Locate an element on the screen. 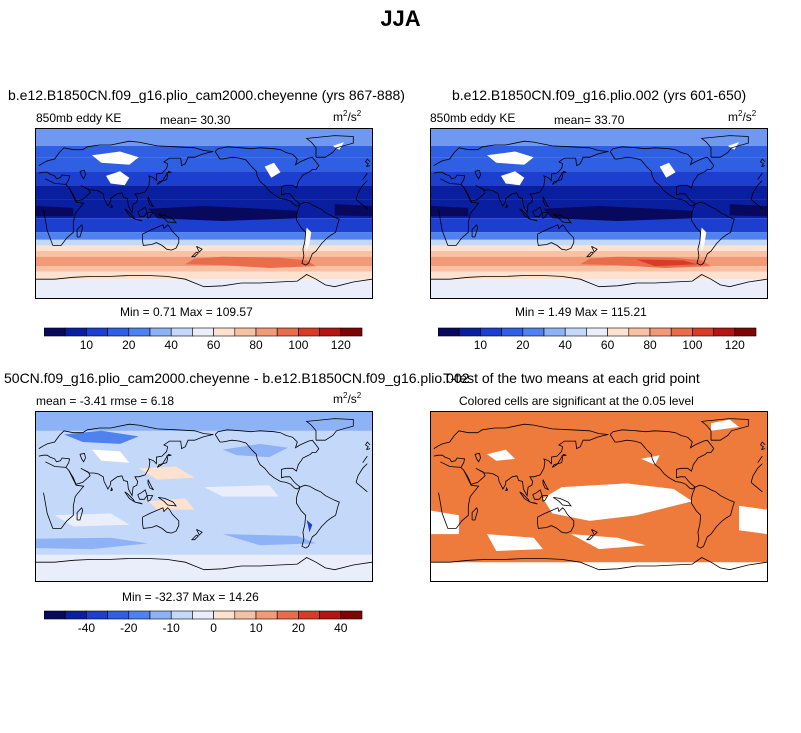 This screenshot has height=733, width=801. colorbar-tick-label: 10 is located at coordinates (256, 627).